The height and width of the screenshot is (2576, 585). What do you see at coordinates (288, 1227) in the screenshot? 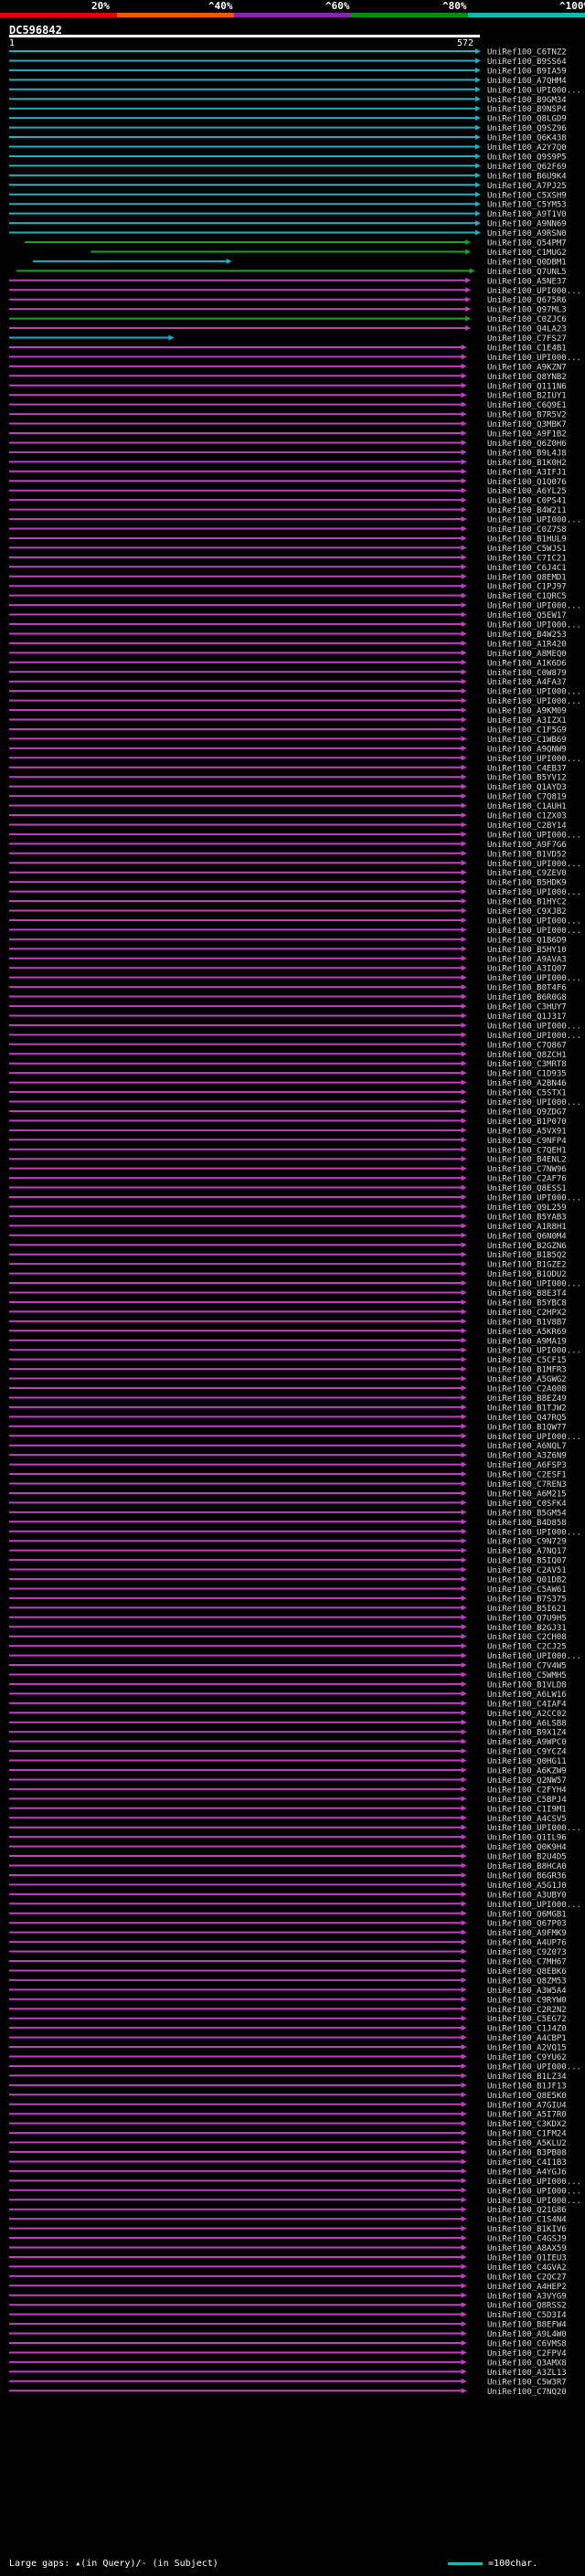
I see `hit-row: UniRef100_A1R8H1` at bounding box center [288, 1227].